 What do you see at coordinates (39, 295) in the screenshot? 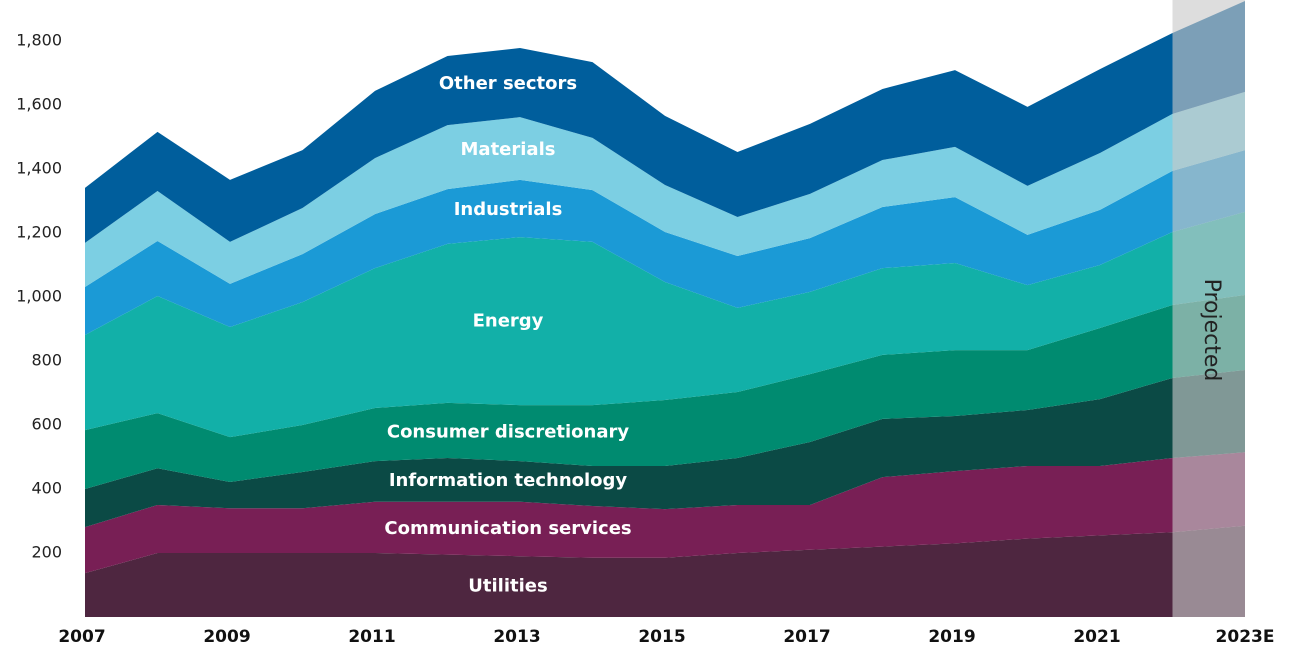
I see `y-tick-label: 1,000` at bounding box center [39, 295].